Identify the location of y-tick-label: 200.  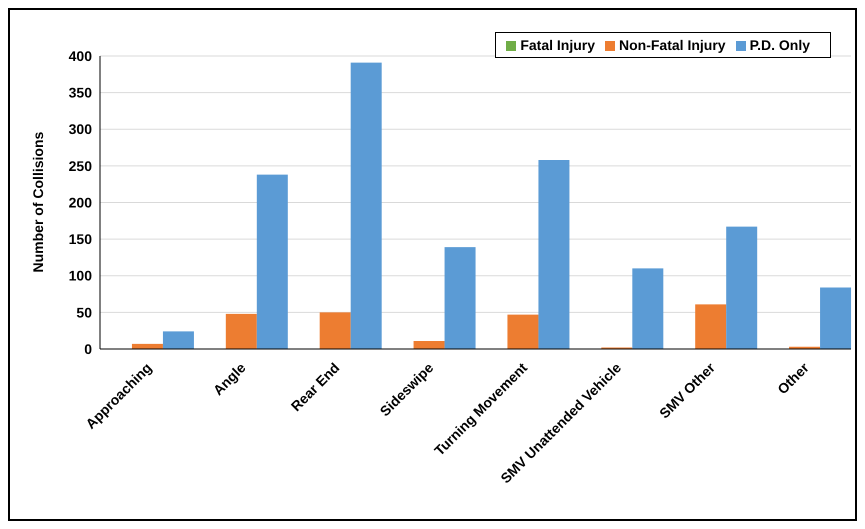
(80, 202).